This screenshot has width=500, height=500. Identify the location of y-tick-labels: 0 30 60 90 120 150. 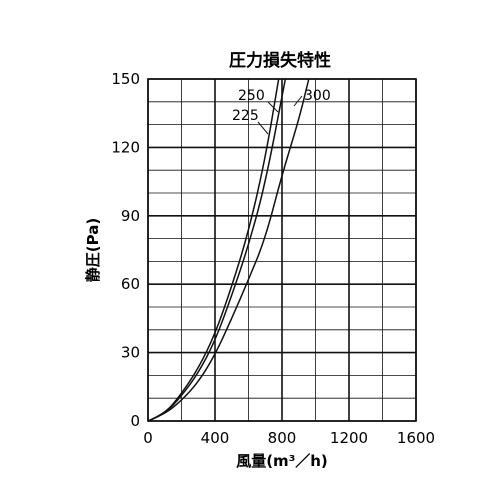
(125, 250).